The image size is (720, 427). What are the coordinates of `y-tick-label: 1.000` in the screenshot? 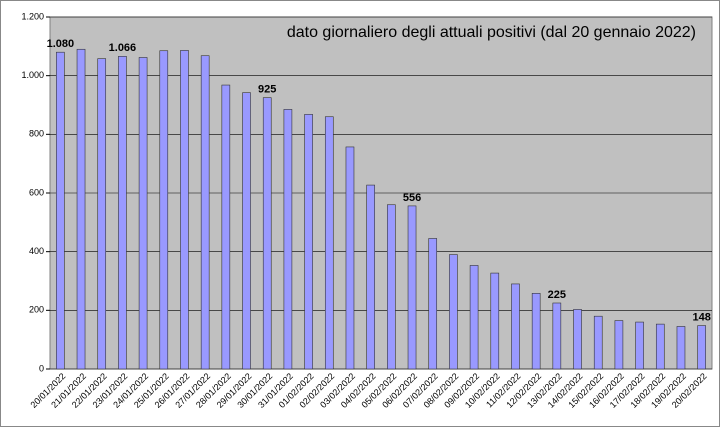 It's located at (32, 75).